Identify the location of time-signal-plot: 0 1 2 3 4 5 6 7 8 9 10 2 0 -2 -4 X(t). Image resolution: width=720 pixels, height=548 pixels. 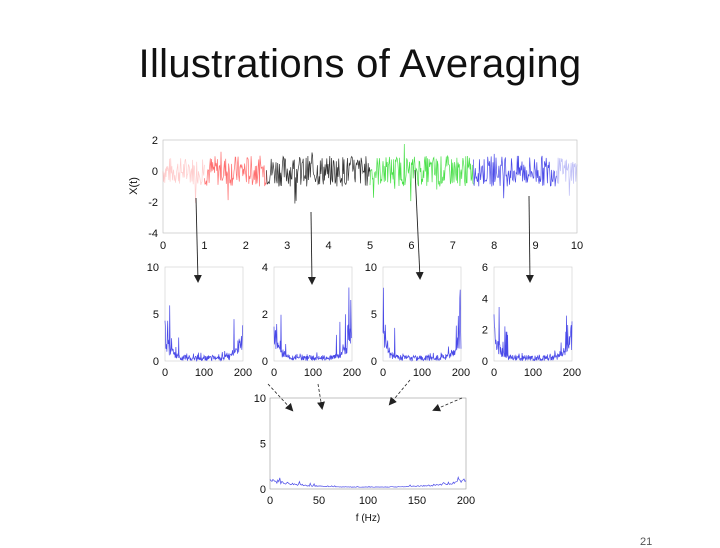
(355, 193).